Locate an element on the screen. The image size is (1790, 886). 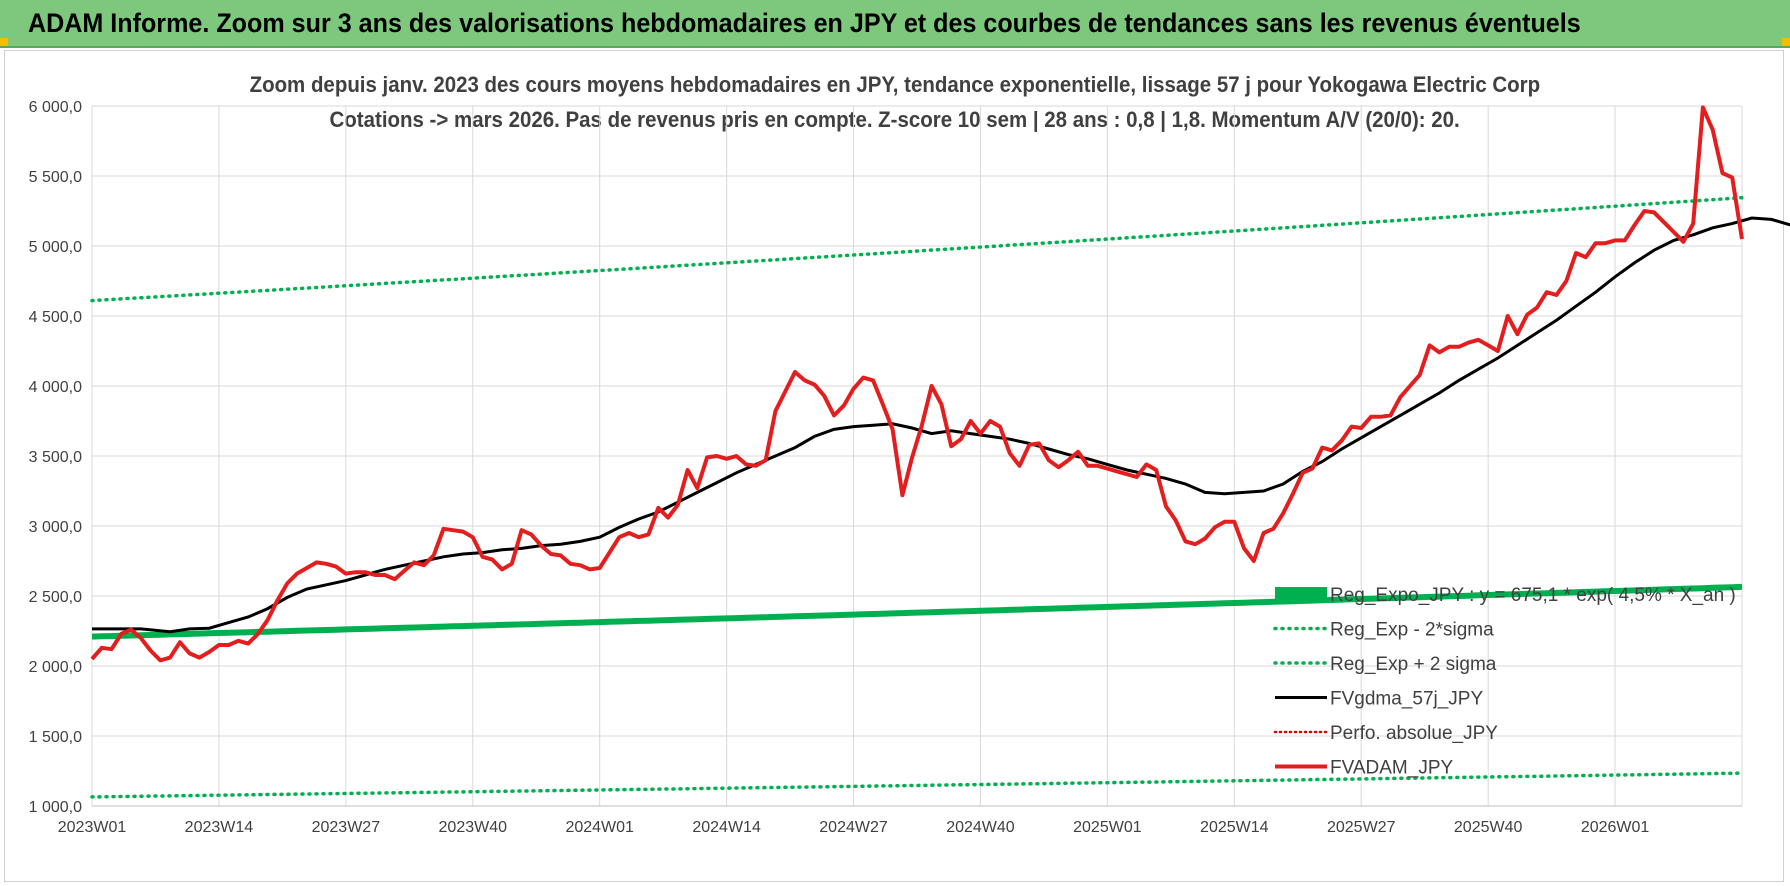
y-tick-label: 6 000,0 is located at coordinates (55, 107).